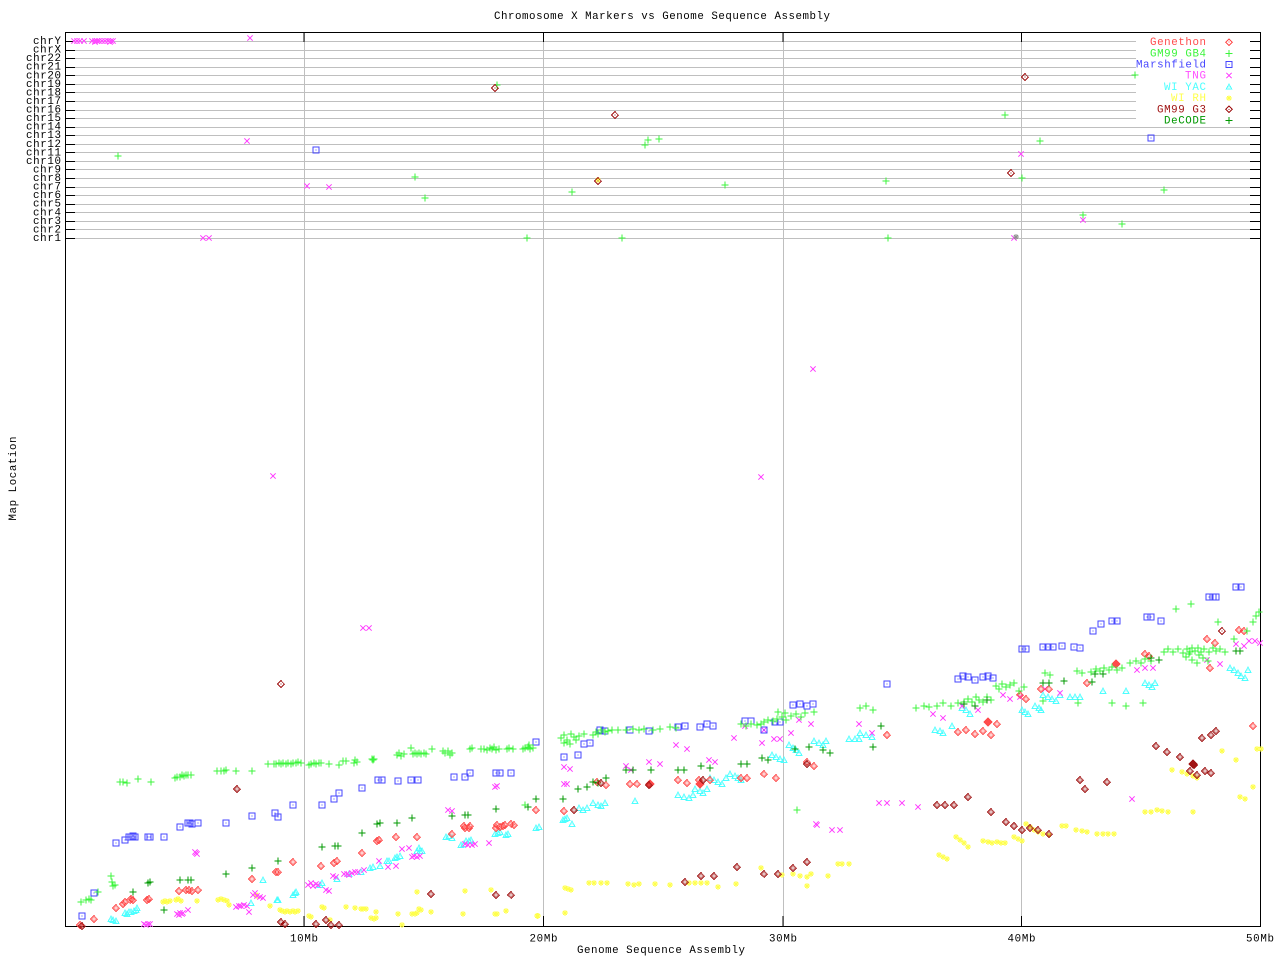 This screenshot has width=1280, height=965. I want to click on svg-text: chr11, so click(43, 153).